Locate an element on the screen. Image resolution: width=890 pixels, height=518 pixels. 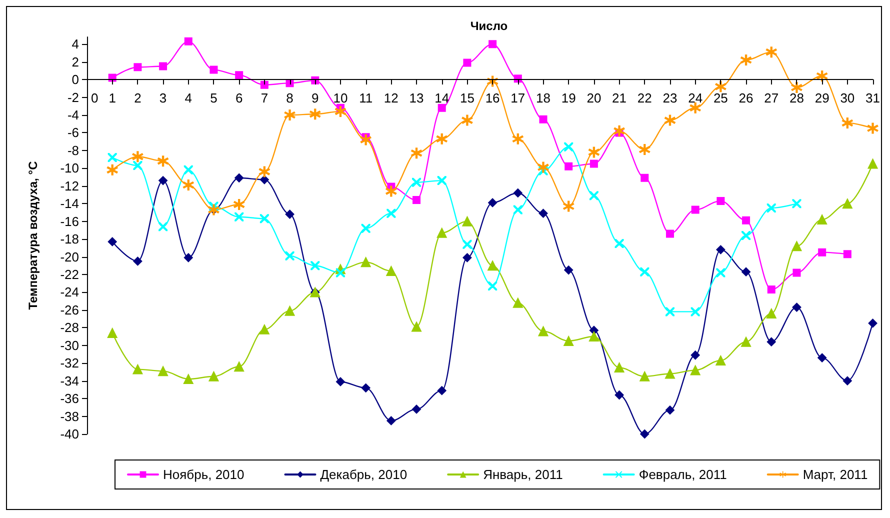
x-tick-label: 4 is located at coordinates (188, 98).